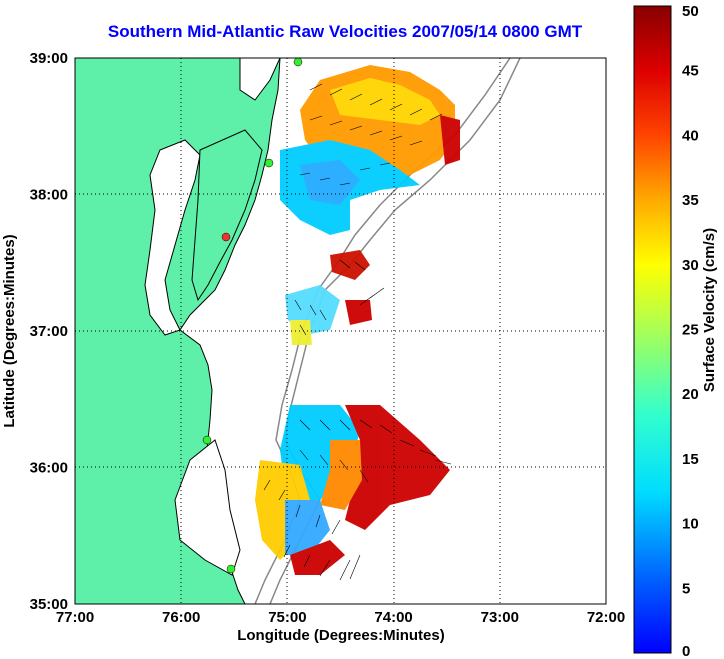 The width and height of the screenshot is (724, 659). Describe the element at coordinates (690, 200) in the screenshot. I see `colorbar-tick-label: 35` at that location.